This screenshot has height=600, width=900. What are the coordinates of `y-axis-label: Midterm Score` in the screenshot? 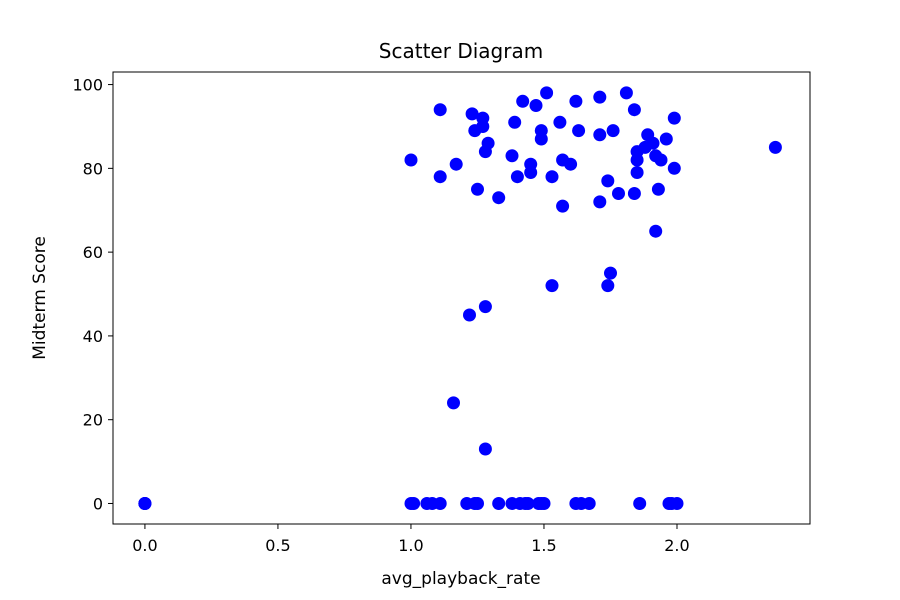 It's located at (40, 298).